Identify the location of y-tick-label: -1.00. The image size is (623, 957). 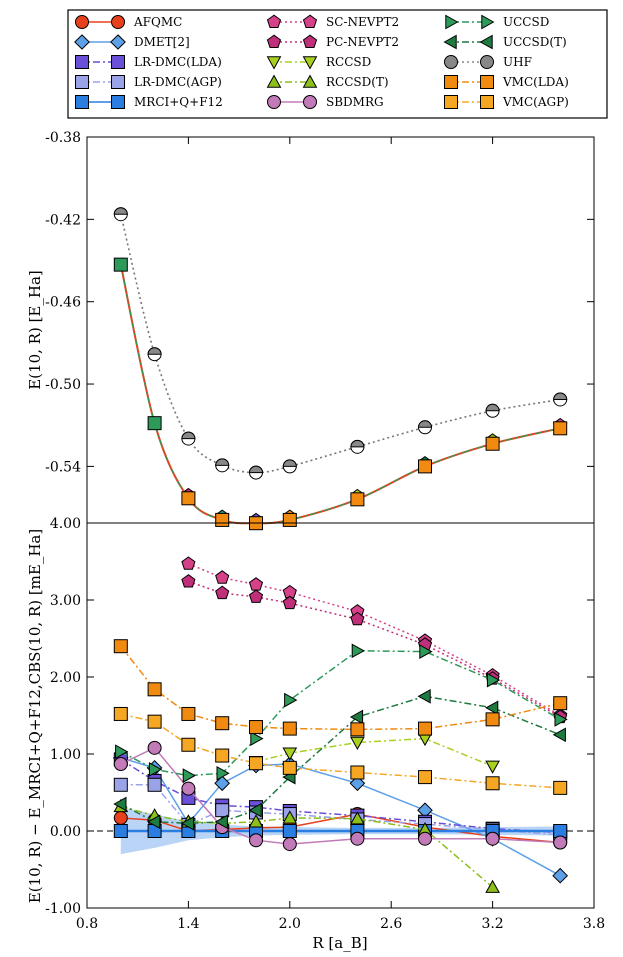
(63, 909).